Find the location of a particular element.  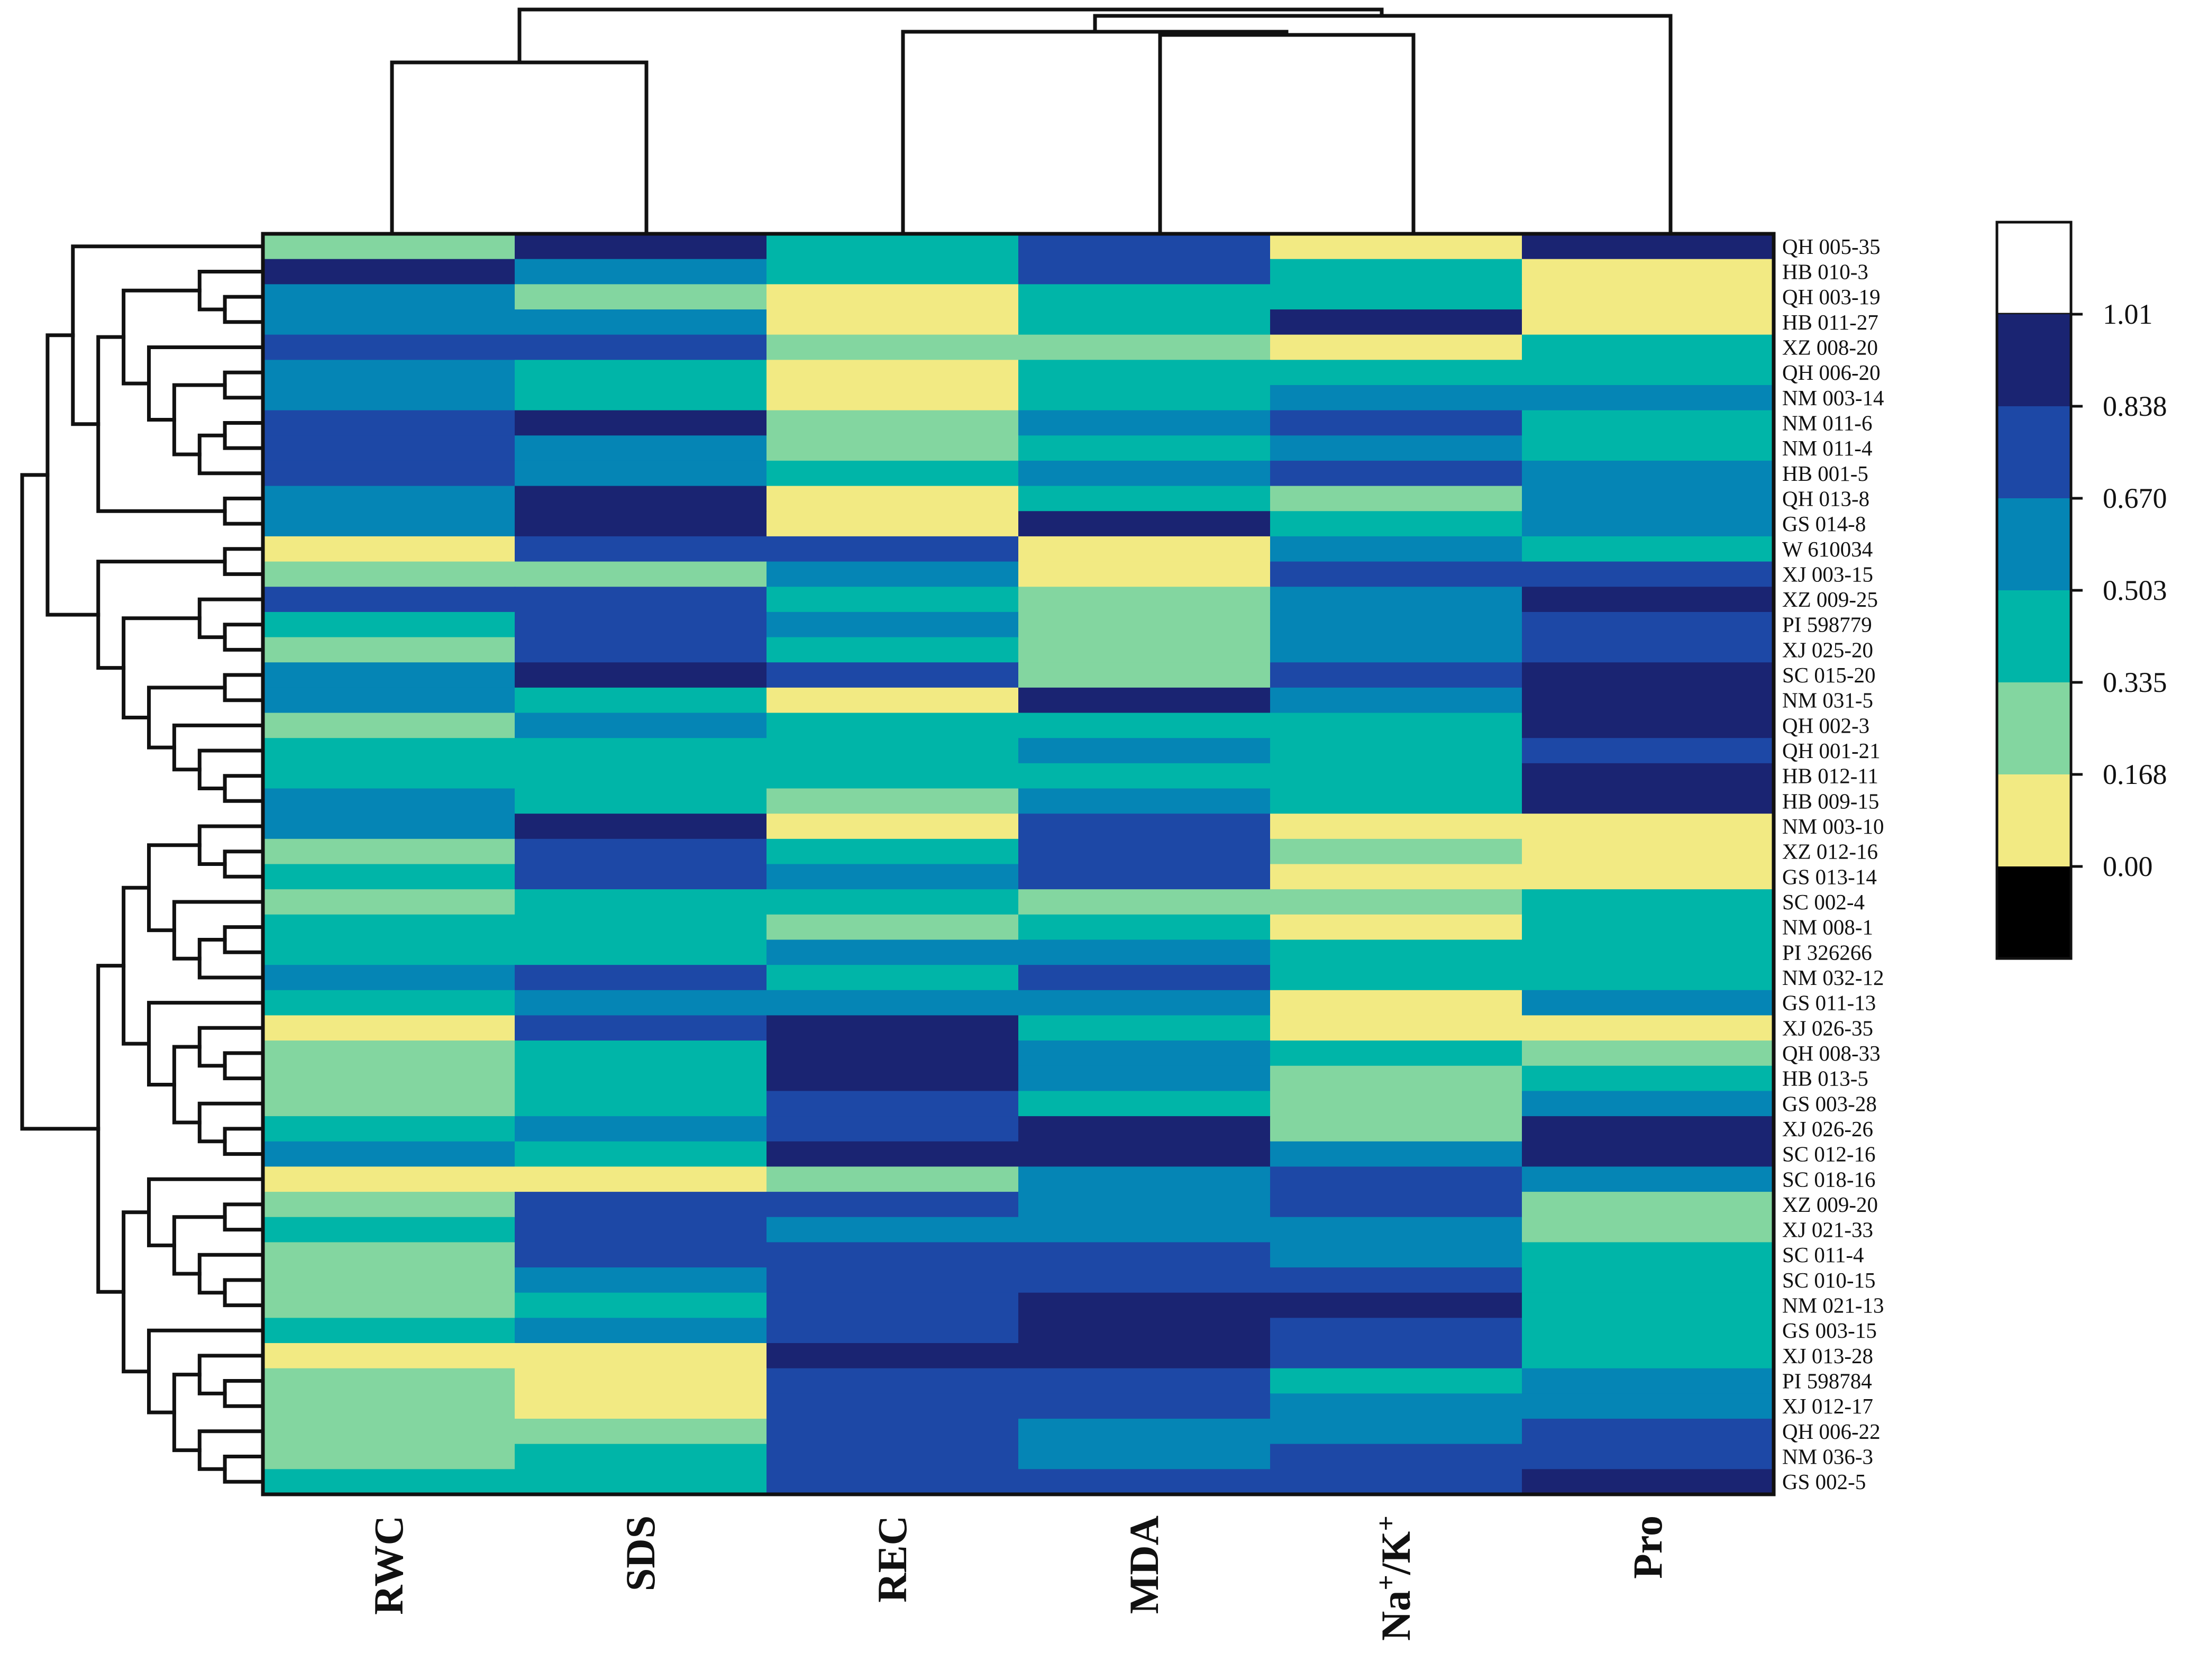

row-label: NM 031-5 is located at coordinates (1827, 700).